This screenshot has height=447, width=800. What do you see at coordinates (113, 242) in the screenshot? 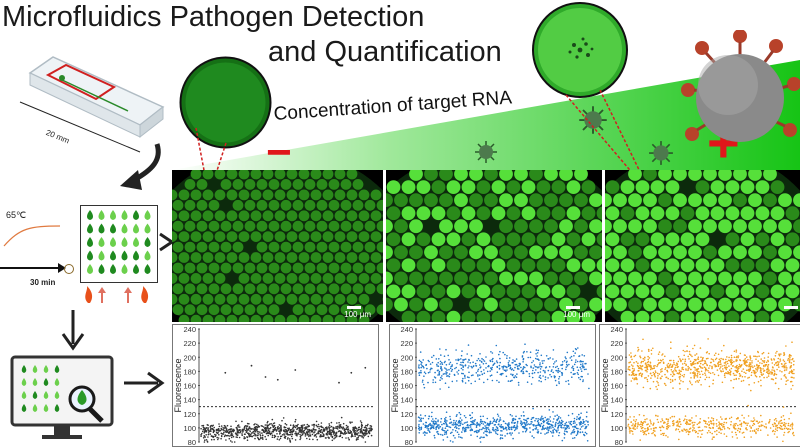
I see `droplet-icon` at bounding box center [113, 242].